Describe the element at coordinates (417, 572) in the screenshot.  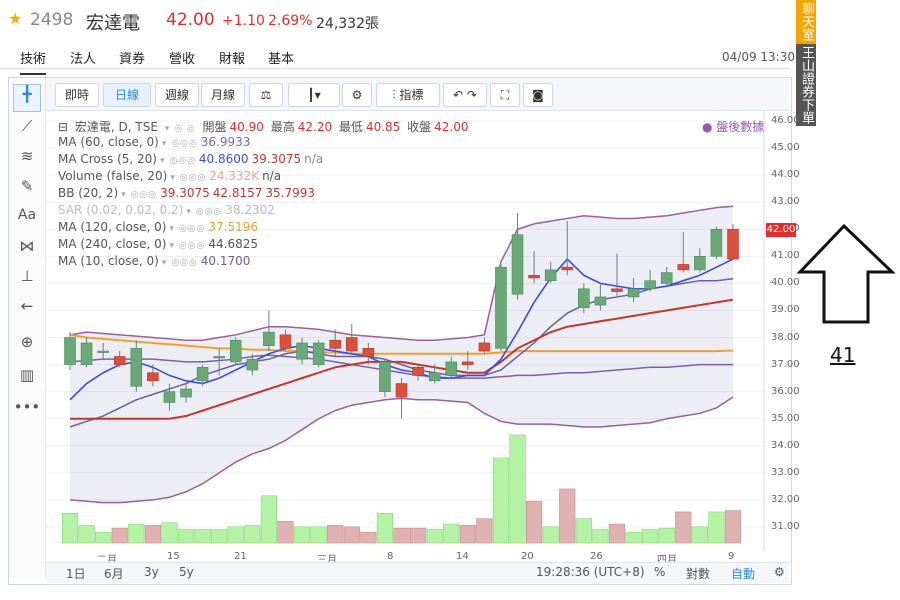
I see `bottom-bar` at that location.